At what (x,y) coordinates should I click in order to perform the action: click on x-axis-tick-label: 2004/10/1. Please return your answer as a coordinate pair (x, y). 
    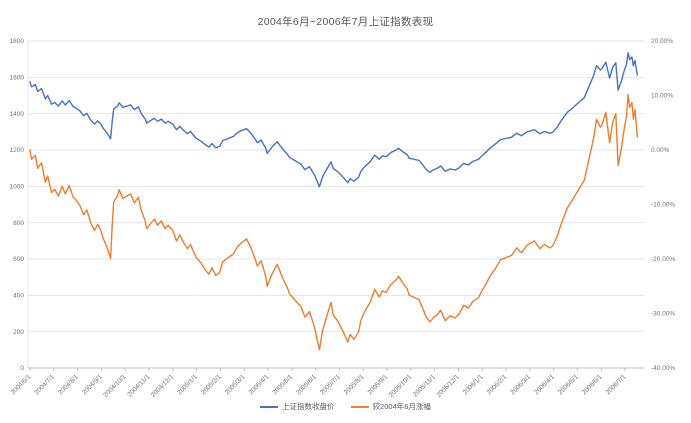
    Looking at the image, I should click on (115, 386).